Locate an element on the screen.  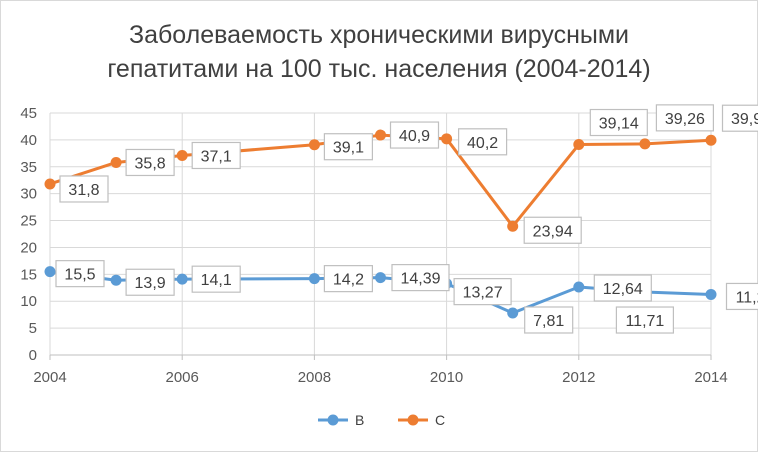
data-label-C-2014: 39,94 is located at coordinates (744, 119).